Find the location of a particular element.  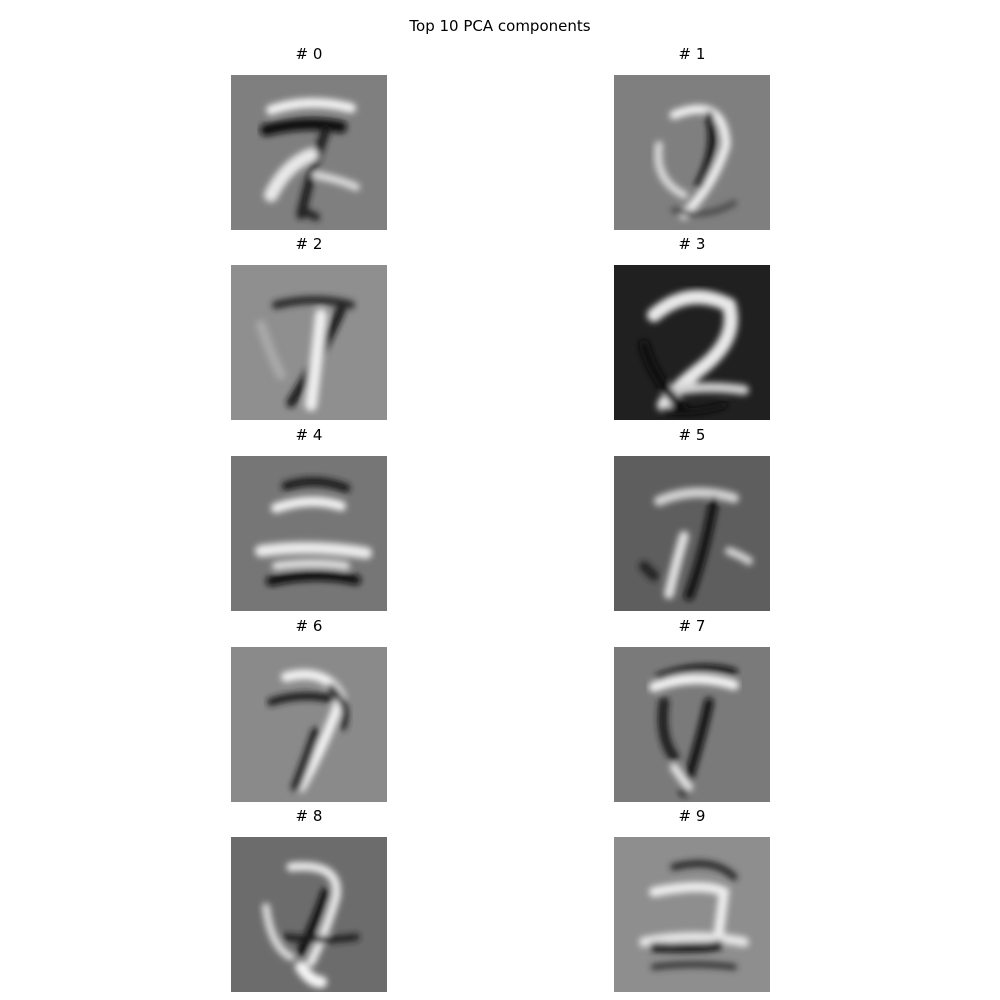

pca-component-panel: # 3 is located at coordinates (692, 327).